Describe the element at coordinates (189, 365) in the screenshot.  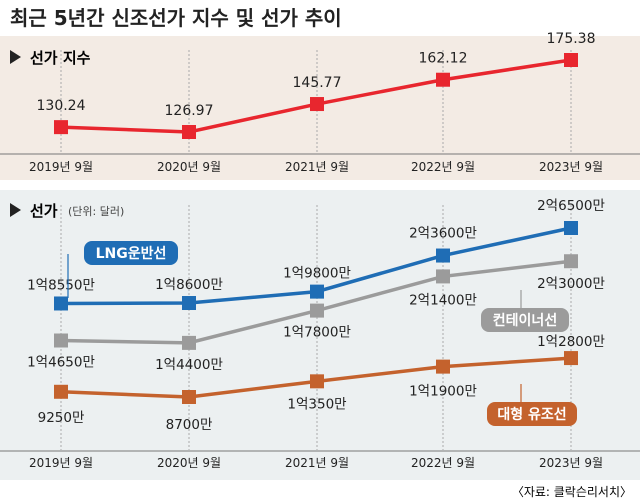
I see `container-value-label: 1억4400만` at that location.